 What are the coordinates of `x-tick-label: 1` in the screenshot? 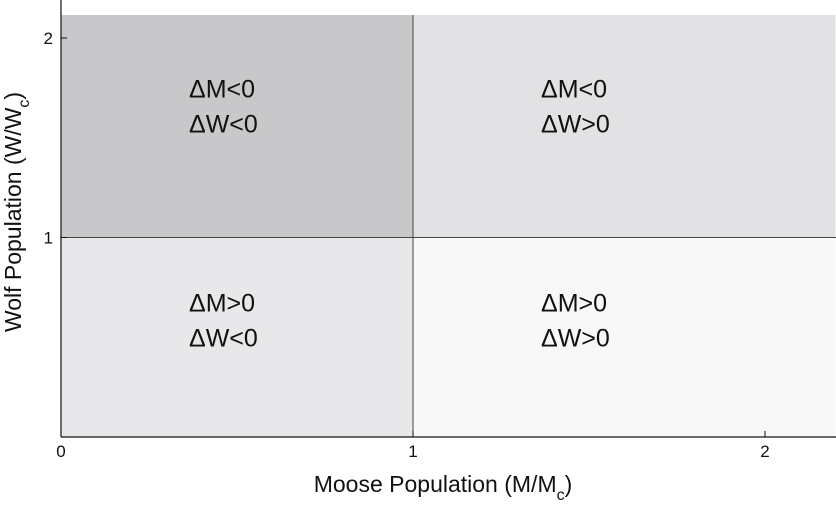 It's located at (412, 451).